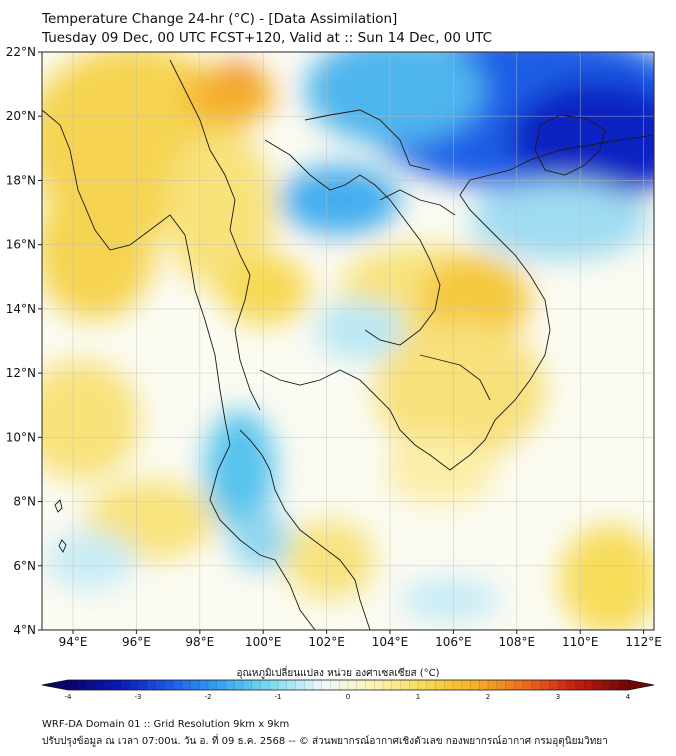 The width and height of the screenshot is (676, 756). Describe the element at coordinates (450, 600) in the screenshot. I see `cool-area-south` at that location.